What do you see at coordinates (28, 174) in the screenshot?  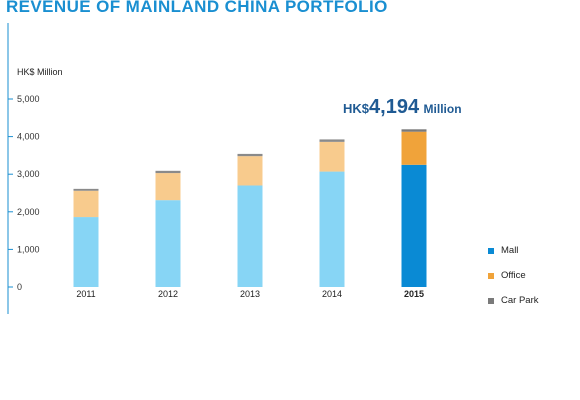 I see `y-tick-label: 3,000` at bounding box center [28, 174].